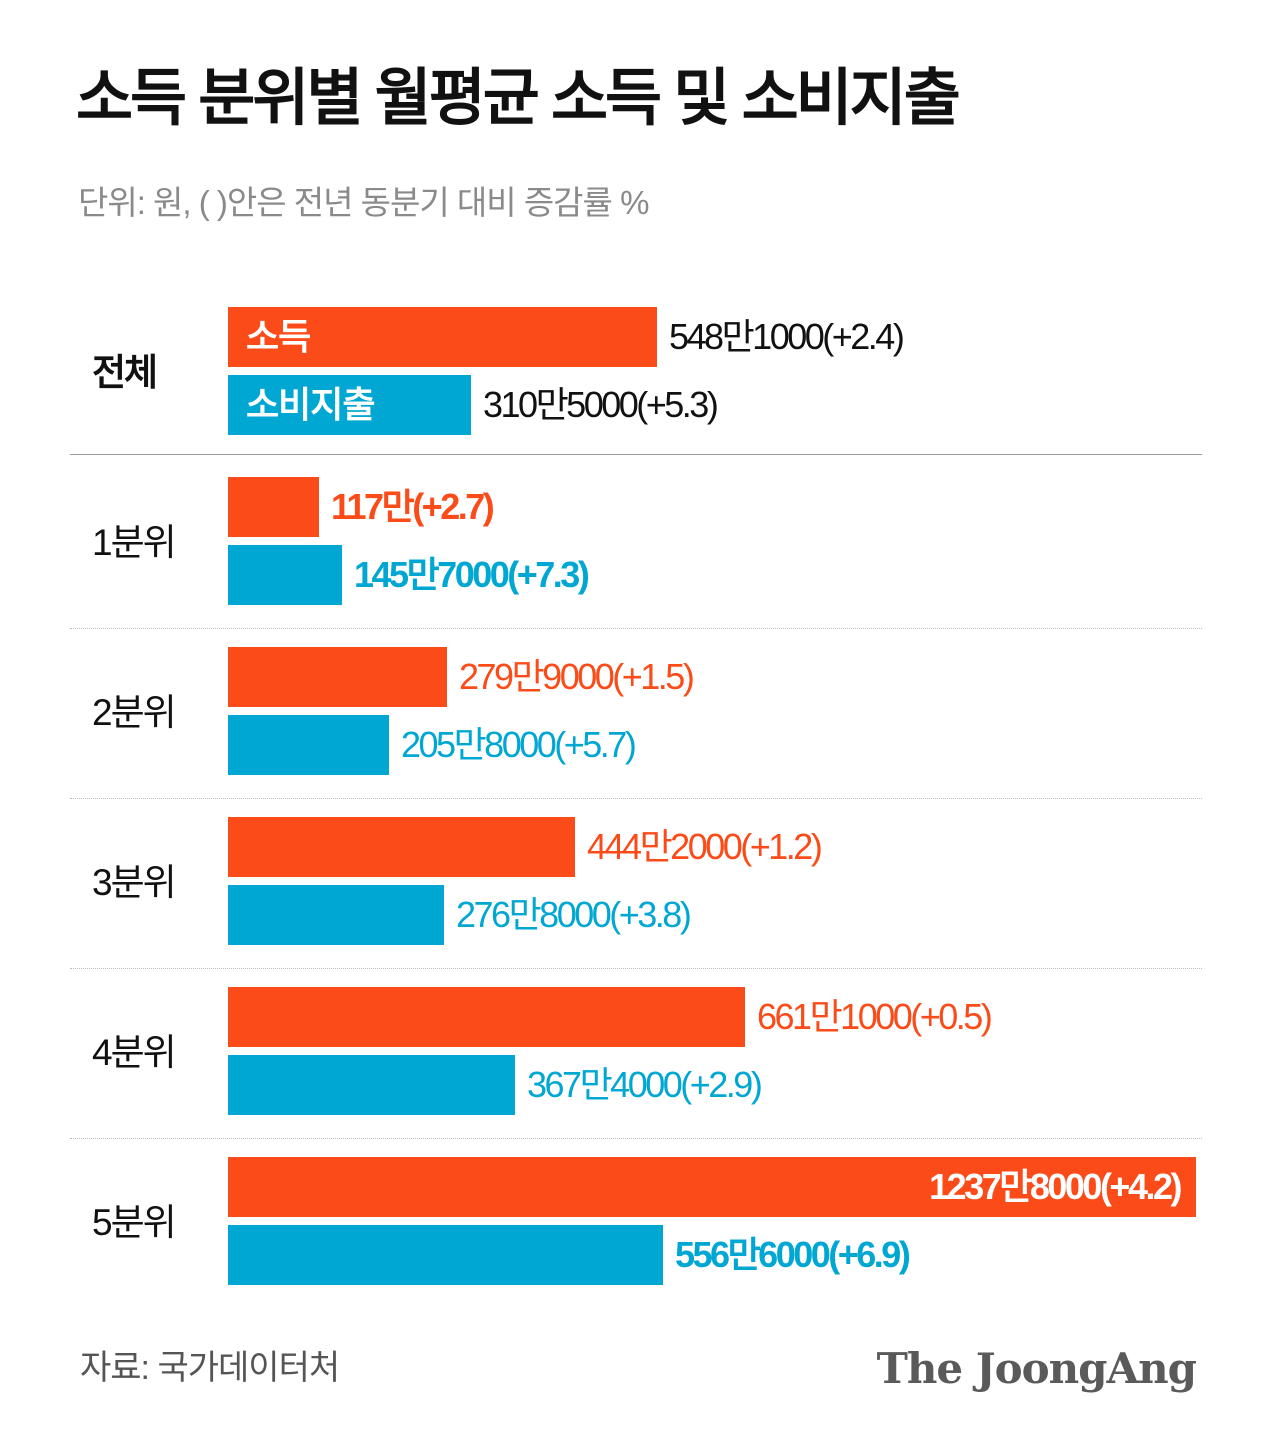 The image size is (1280, 1445). What do you see at coordinates (134, 1052) in the screenshot?
I see `category-label: 4분위` at bounding box center [134, 1052].